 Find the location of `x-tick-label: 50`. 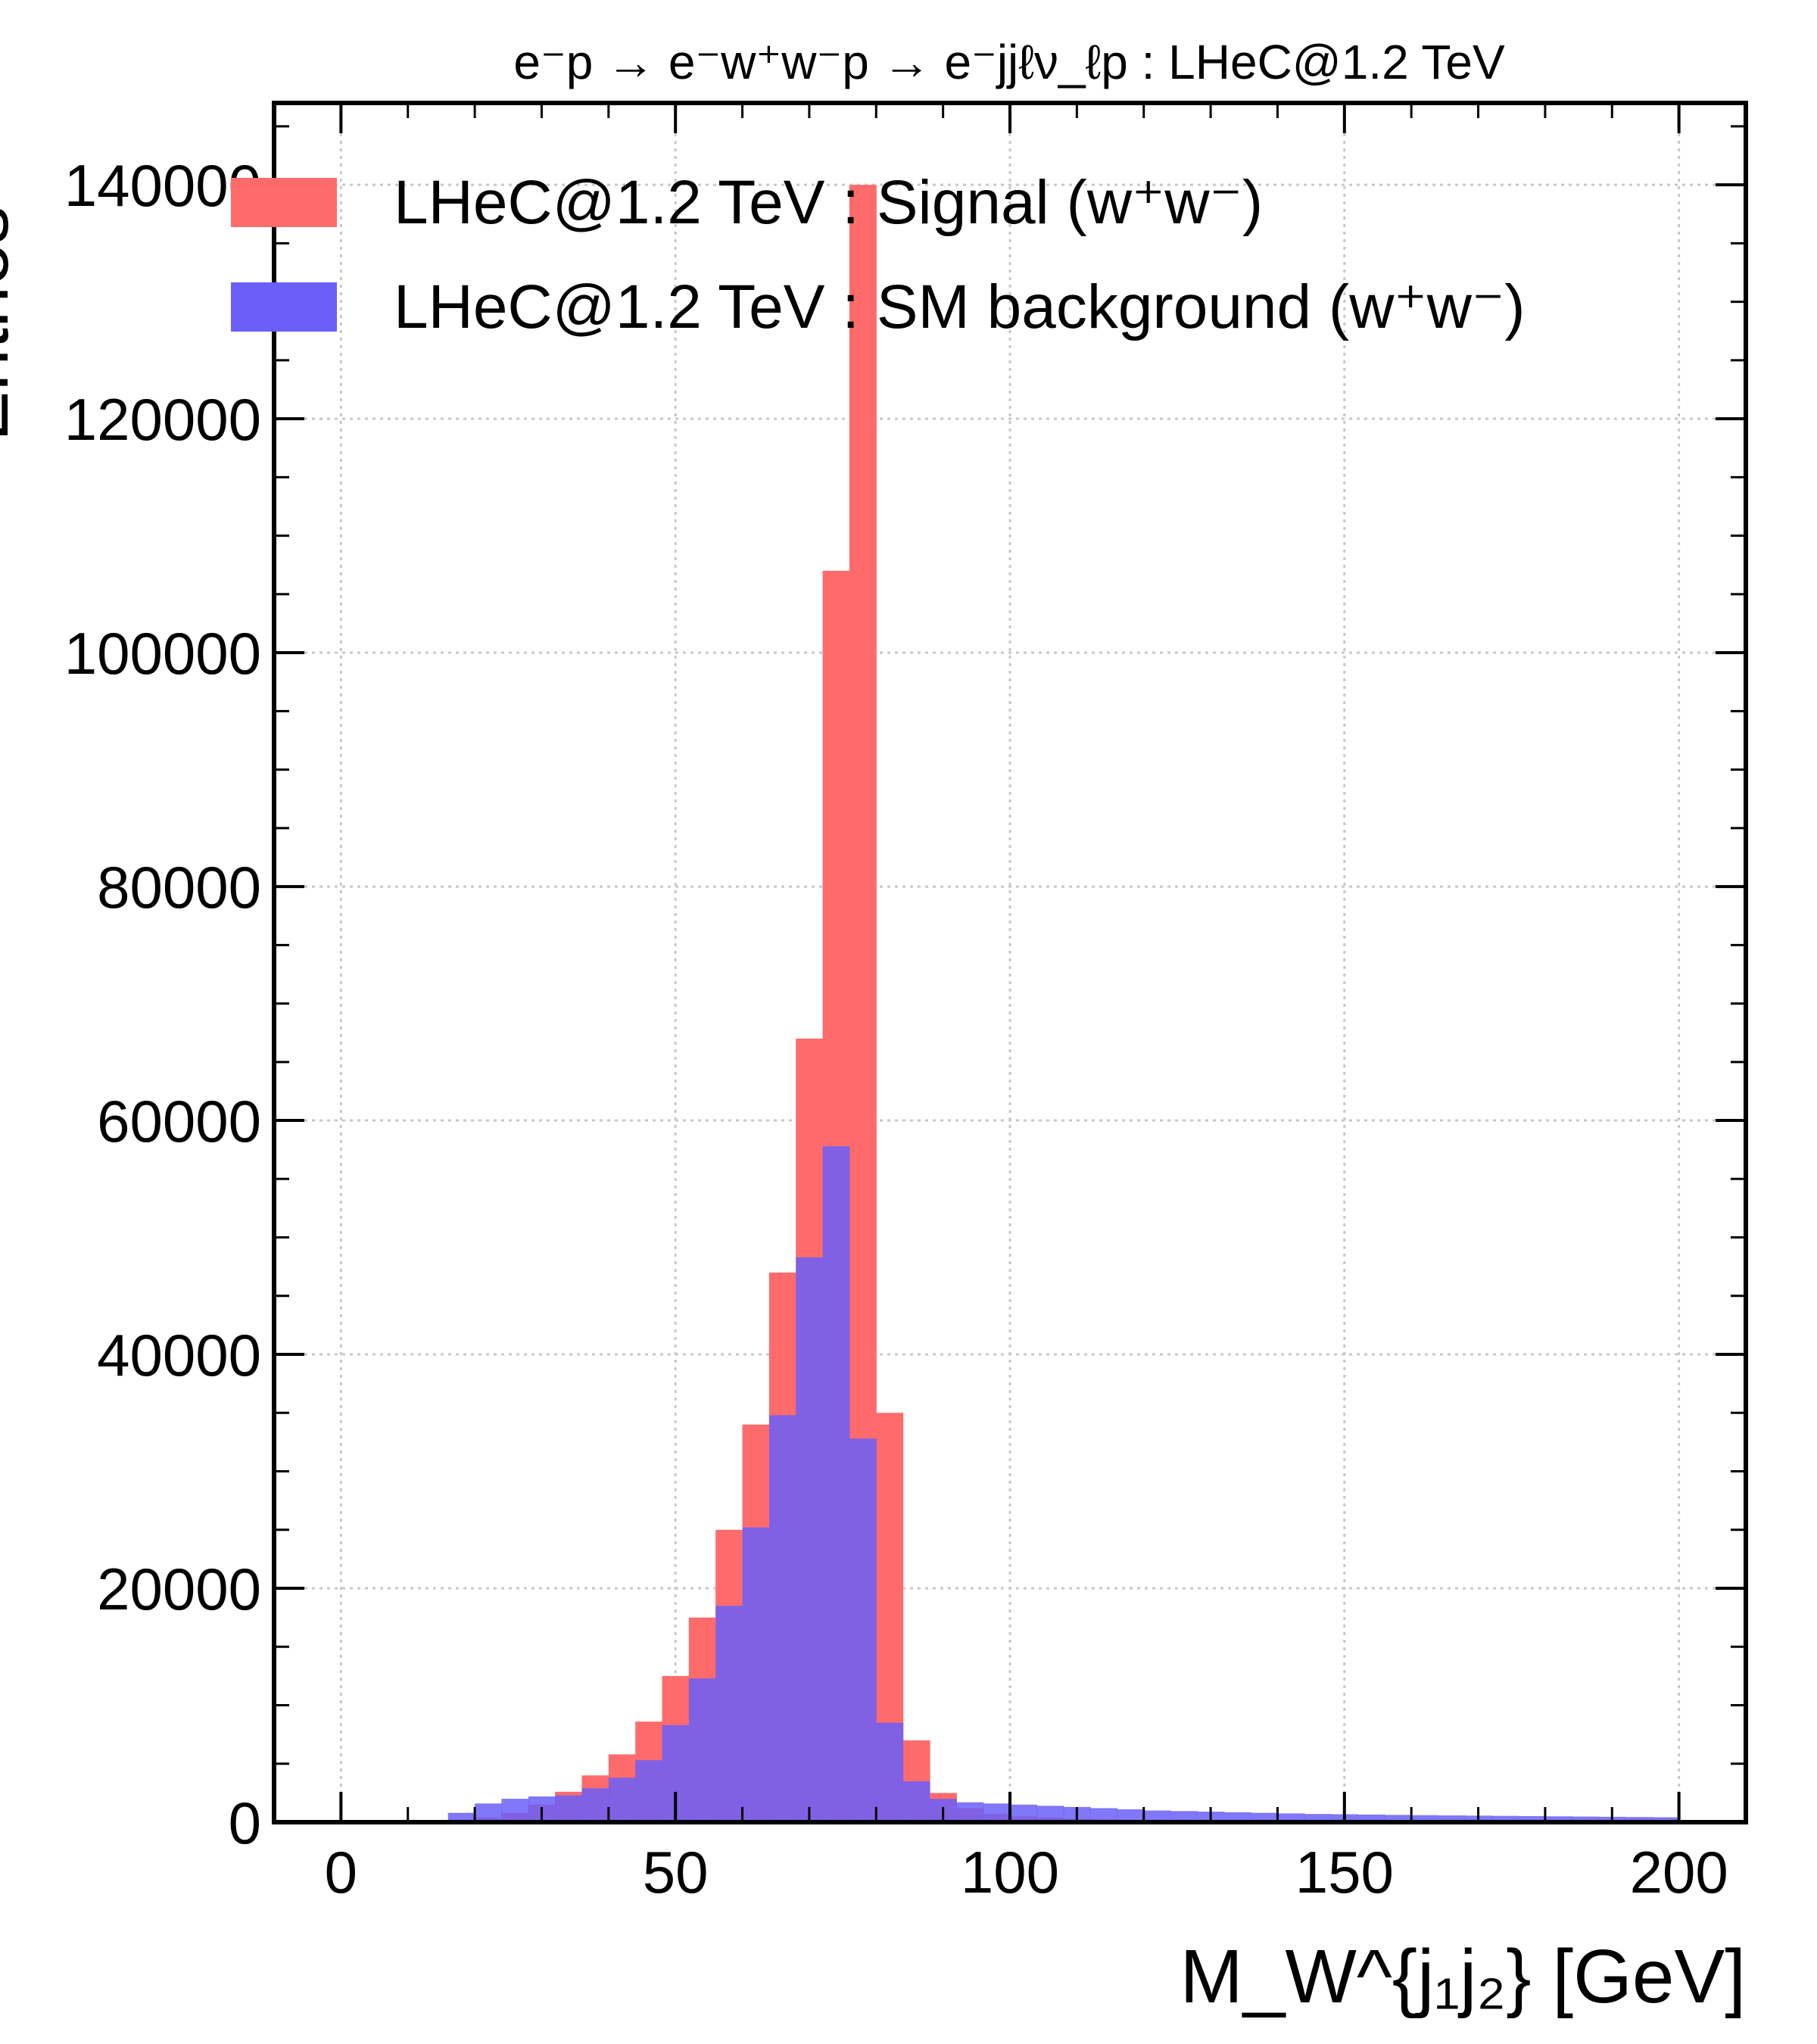

x-tick-label: 50 is located at coordinates (676, 1872).